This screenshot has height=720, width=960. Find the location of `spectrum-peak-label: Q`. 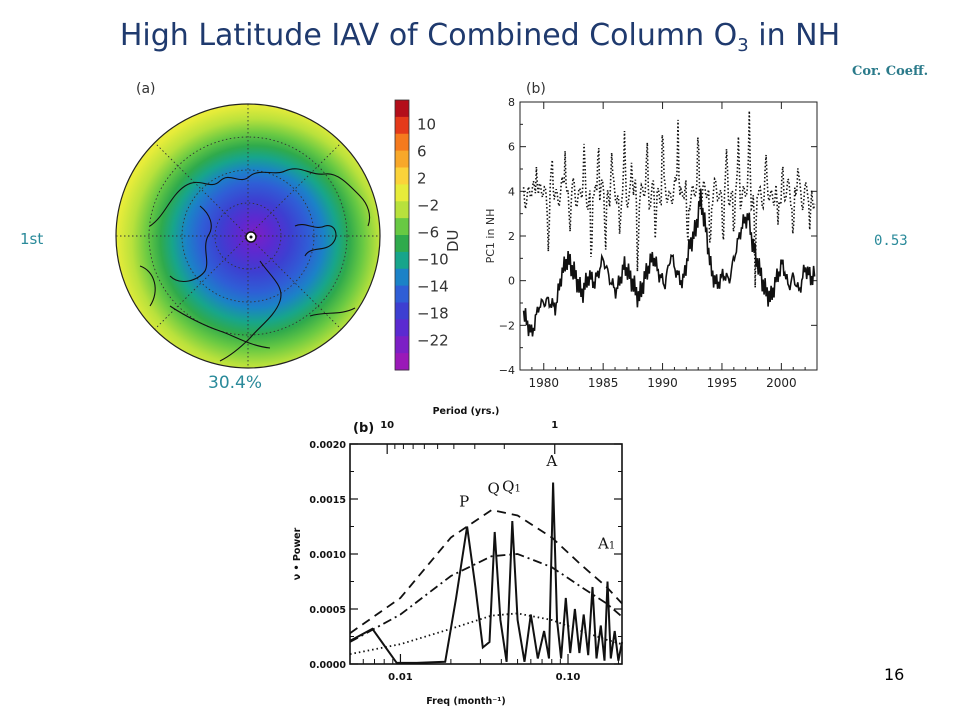

spectrum-peak-label: Q is located at coordinates (494, 489).